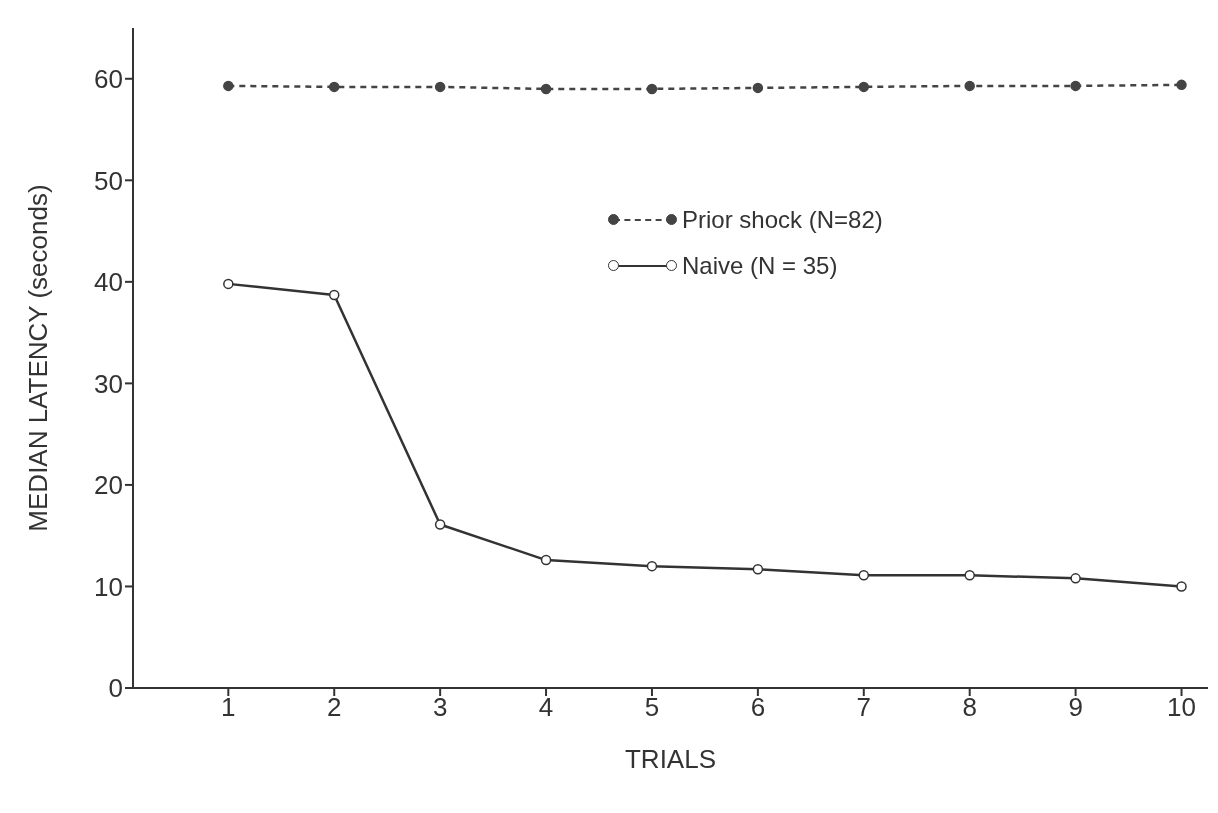 Image resolution: width=1218 pixels, height=813 pixels. Describe the element at coordinates (108, 79) in the screenshot. I see `y-tick-label: 60` at that location.